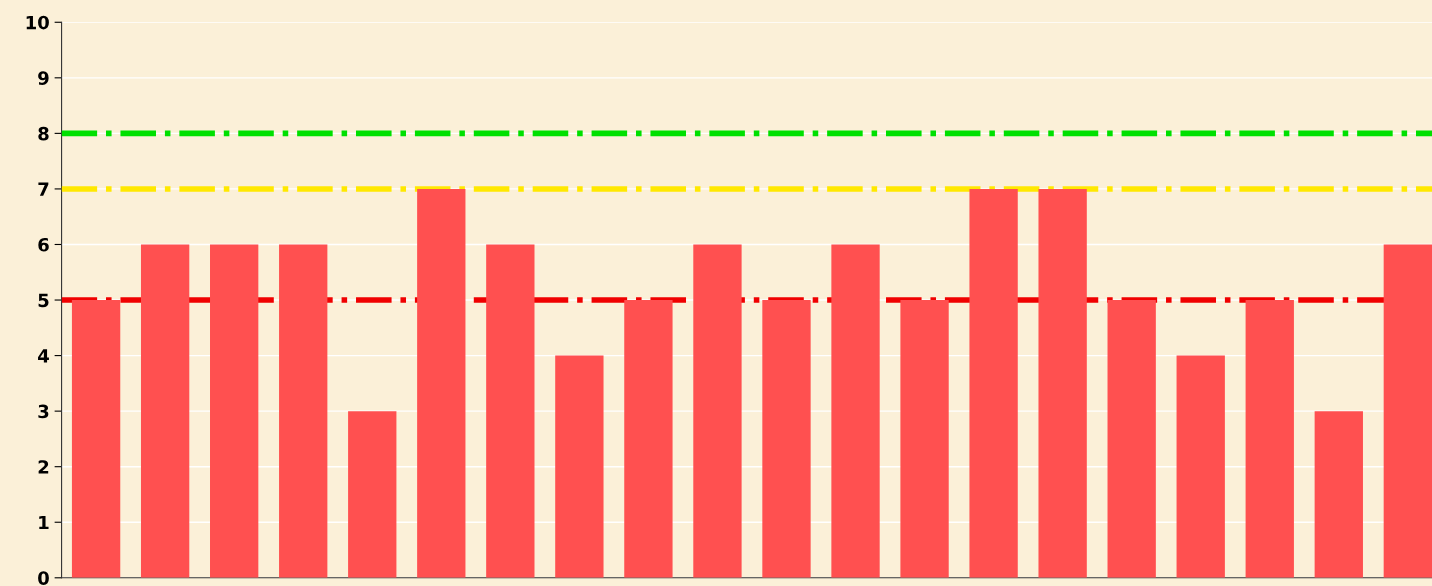 The height and width of the screenshot is (586, 1432). What do you see at coordinates (37, 22) in the screenshot?
I see `y-tick-label: 10` at bounding box center [37, 22].